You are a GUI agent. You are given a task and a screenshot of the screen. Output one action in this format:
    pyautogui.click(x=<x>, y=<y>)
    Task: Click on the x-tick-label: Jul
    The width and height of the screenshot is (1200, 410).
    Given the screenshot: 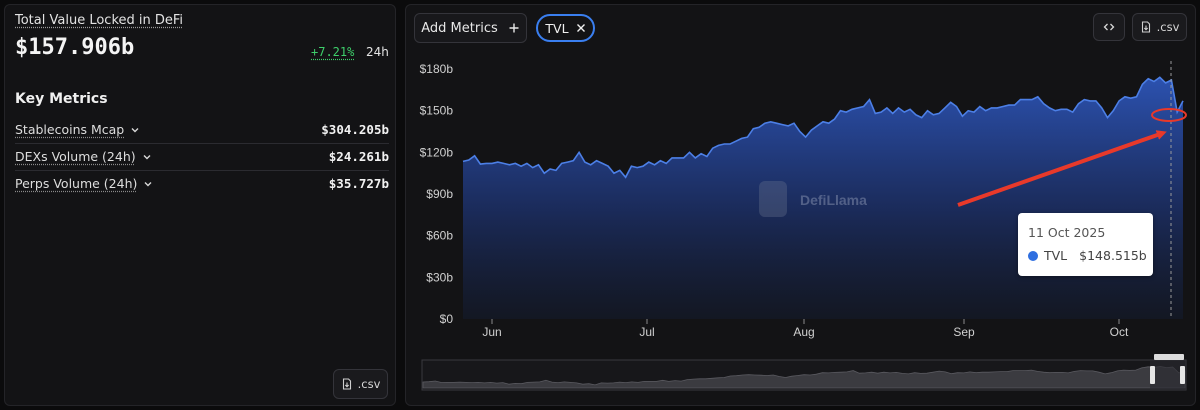 What is the action you would take?
    pyautogui.click(x=646, y=332)
    